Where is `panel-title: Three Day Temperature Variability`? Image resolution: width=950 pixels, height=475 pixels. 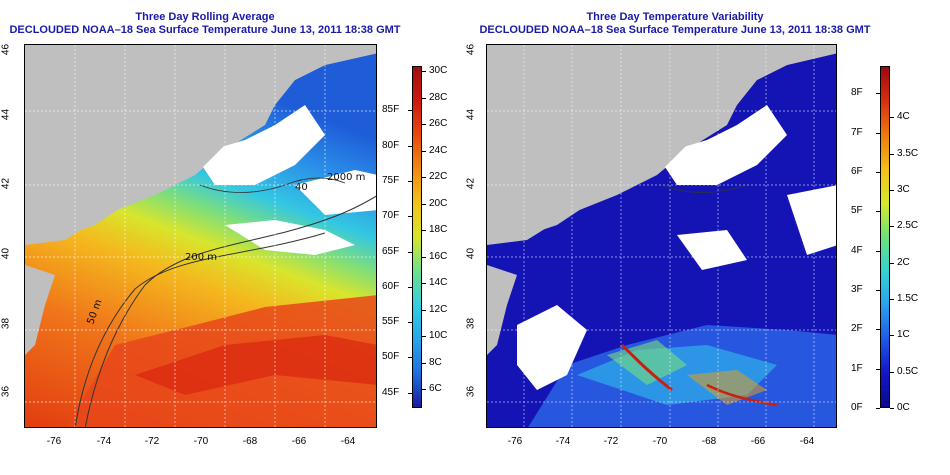 panel-title: Three Day Temperature Variability is located at coordinates (675, 17).